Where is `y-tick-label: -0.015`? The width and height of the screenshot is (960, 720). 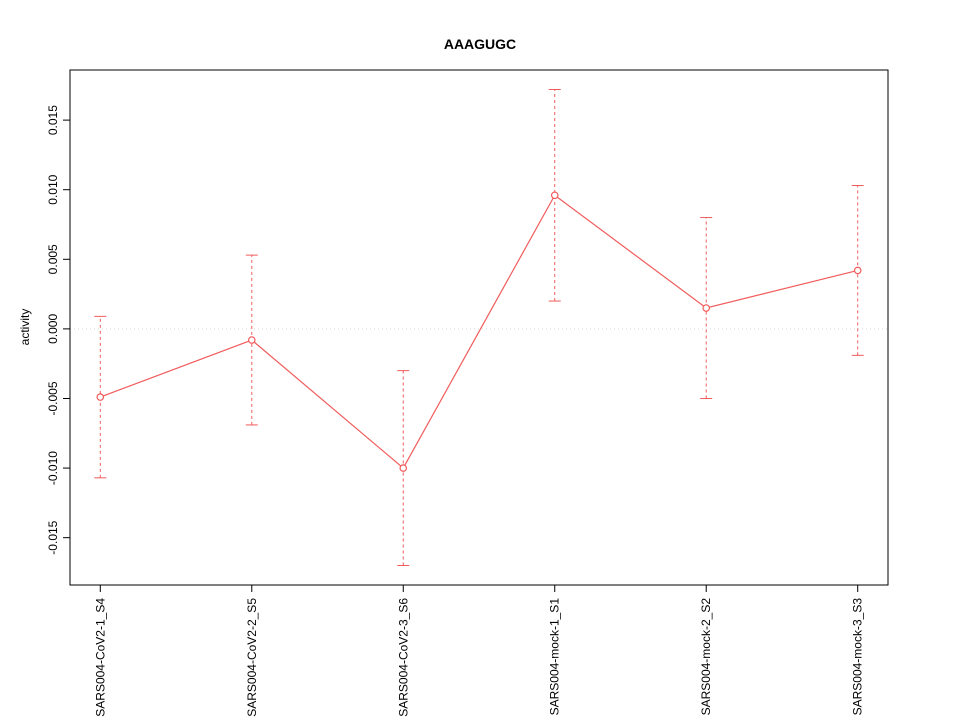 y-tick-label: -0.015 is located at coordinates (53, 537).